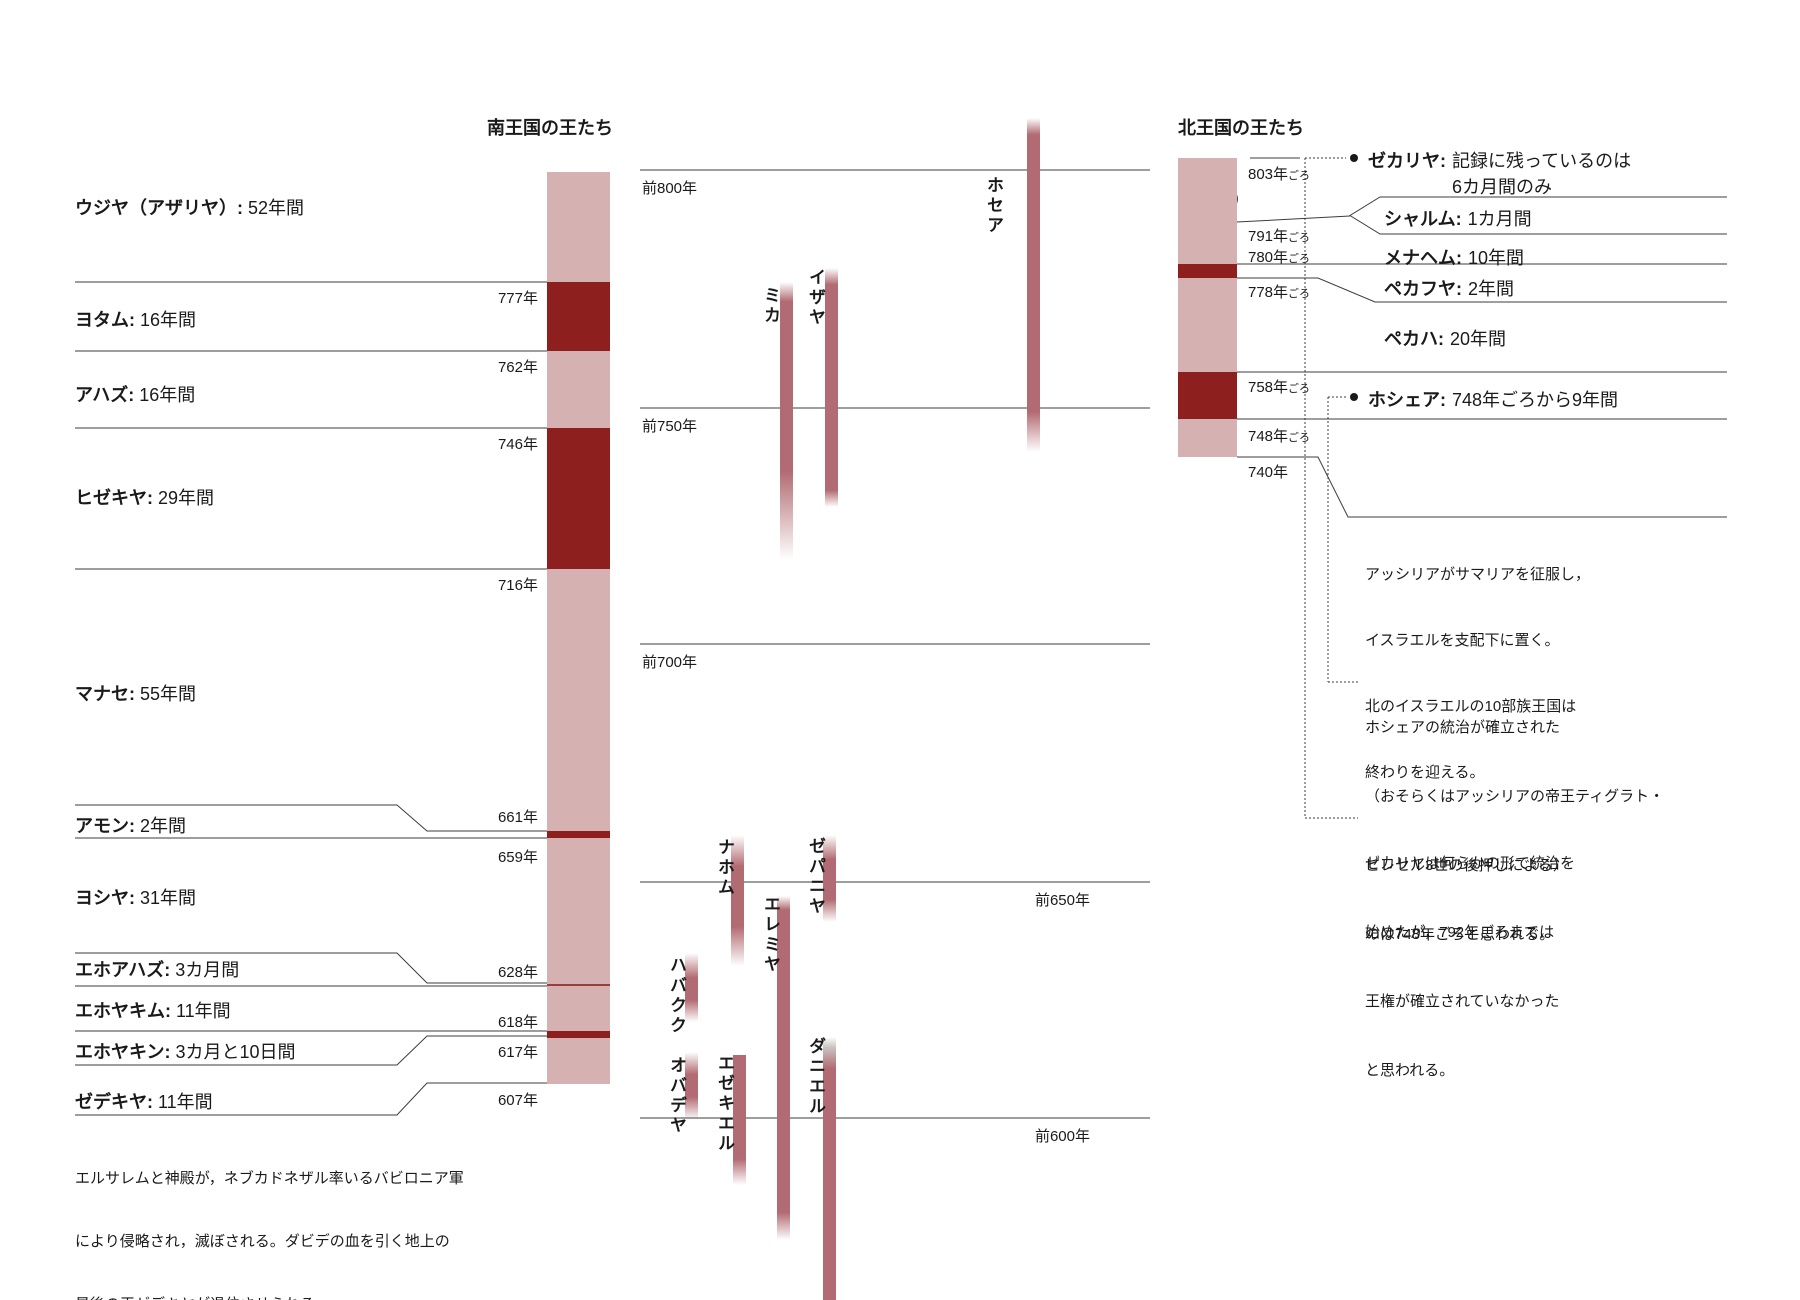 This screenshot has height=1300, width=1800. Describe the element at coordinates (1354, 158) in the screenshot. I see `zechariah-bullet-icon` at that location.